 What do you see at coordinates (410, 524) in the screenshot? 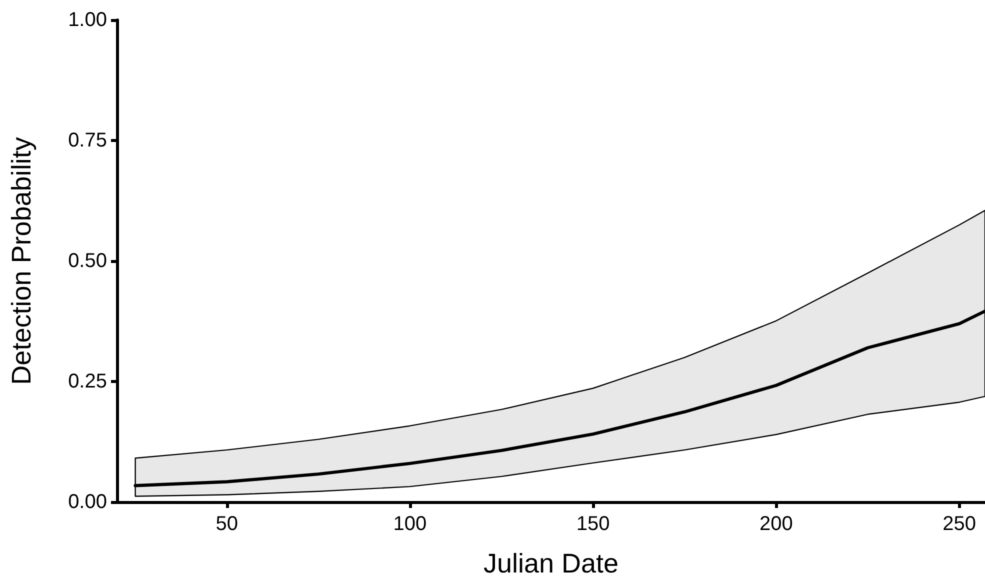
I see `x-tick-label: 100` at bounding box center [410, 524].